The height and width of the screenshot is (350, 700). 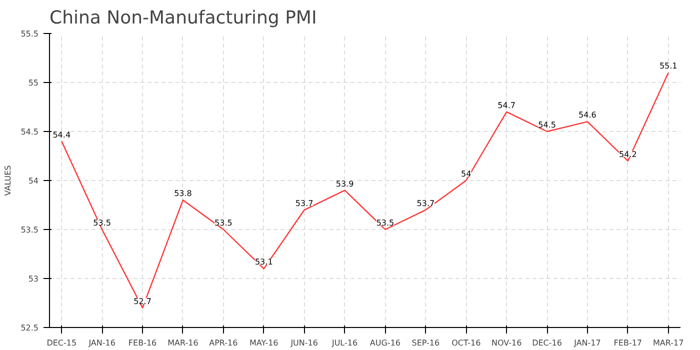 I want to click on x-tick-label: NOV-16, so click(x=506, y=343).